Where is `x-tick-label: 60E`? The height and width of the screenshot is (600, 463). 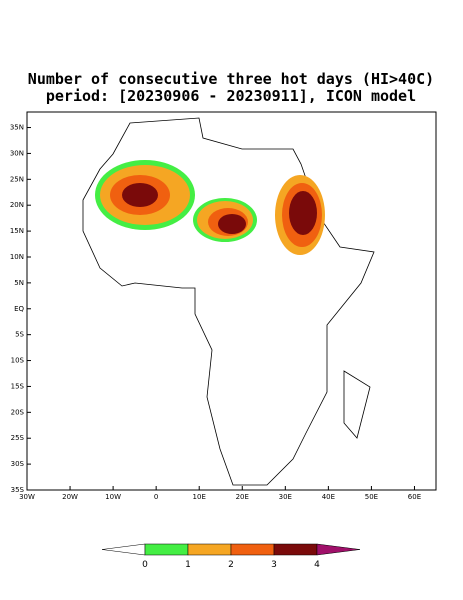 x-tick-label: 60E is located at coordinates (414, 497).